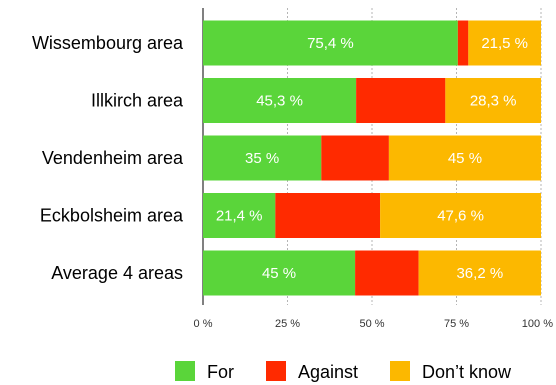 The width and height of the screenshot is (556, 385). I want to click on bar-for-wissembourg-area, so click(330, 43).